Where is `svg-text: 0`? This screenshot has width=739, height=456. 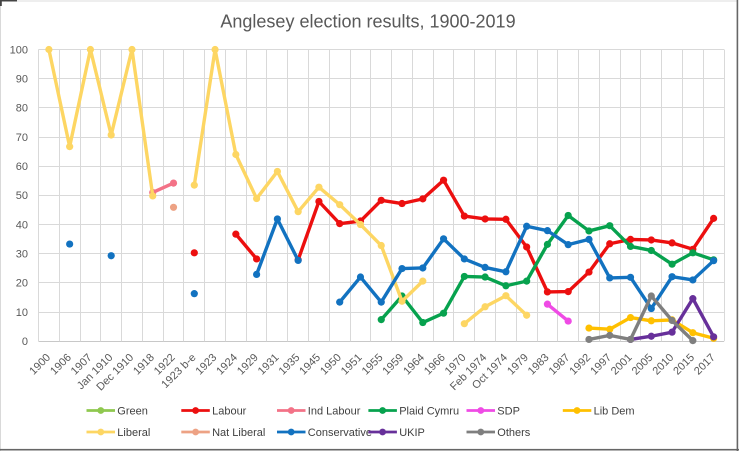 svg-text: 0 is located at coordinates (25, 342).